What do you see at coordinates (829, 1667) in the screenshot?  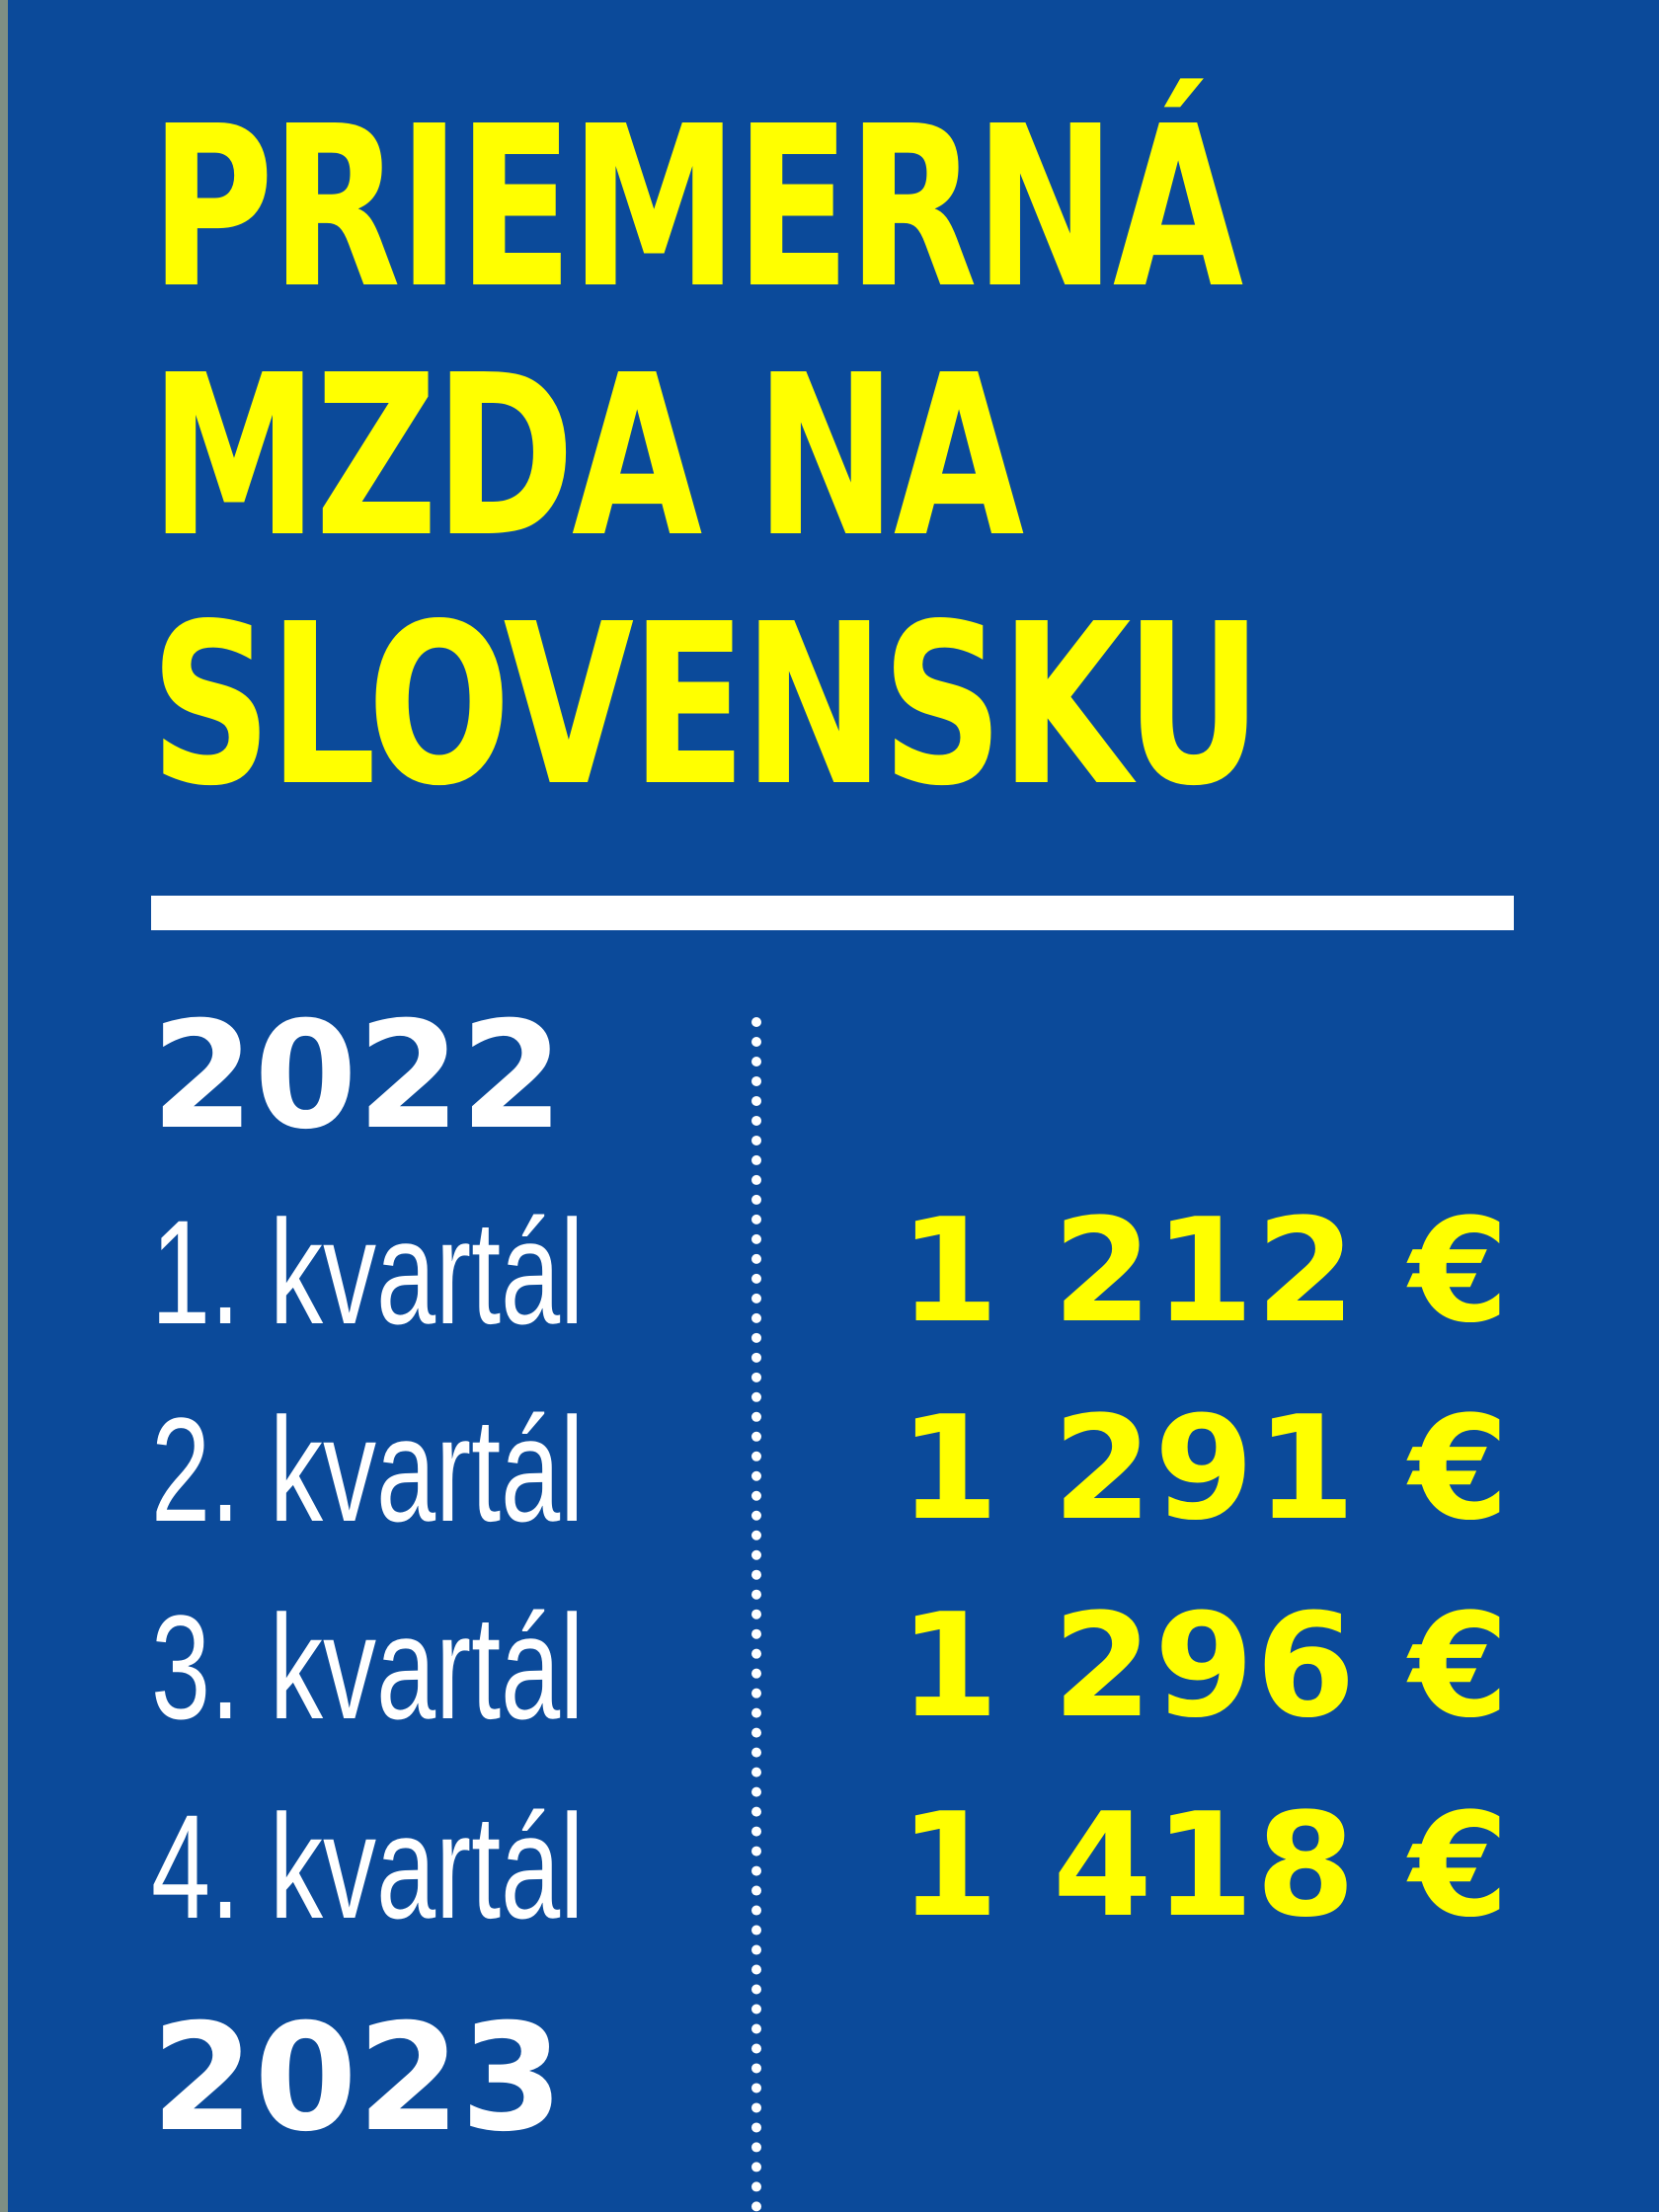 I see `quarter-row: 3. kvartál 1 296 €` at bounding box center [829, 1667].